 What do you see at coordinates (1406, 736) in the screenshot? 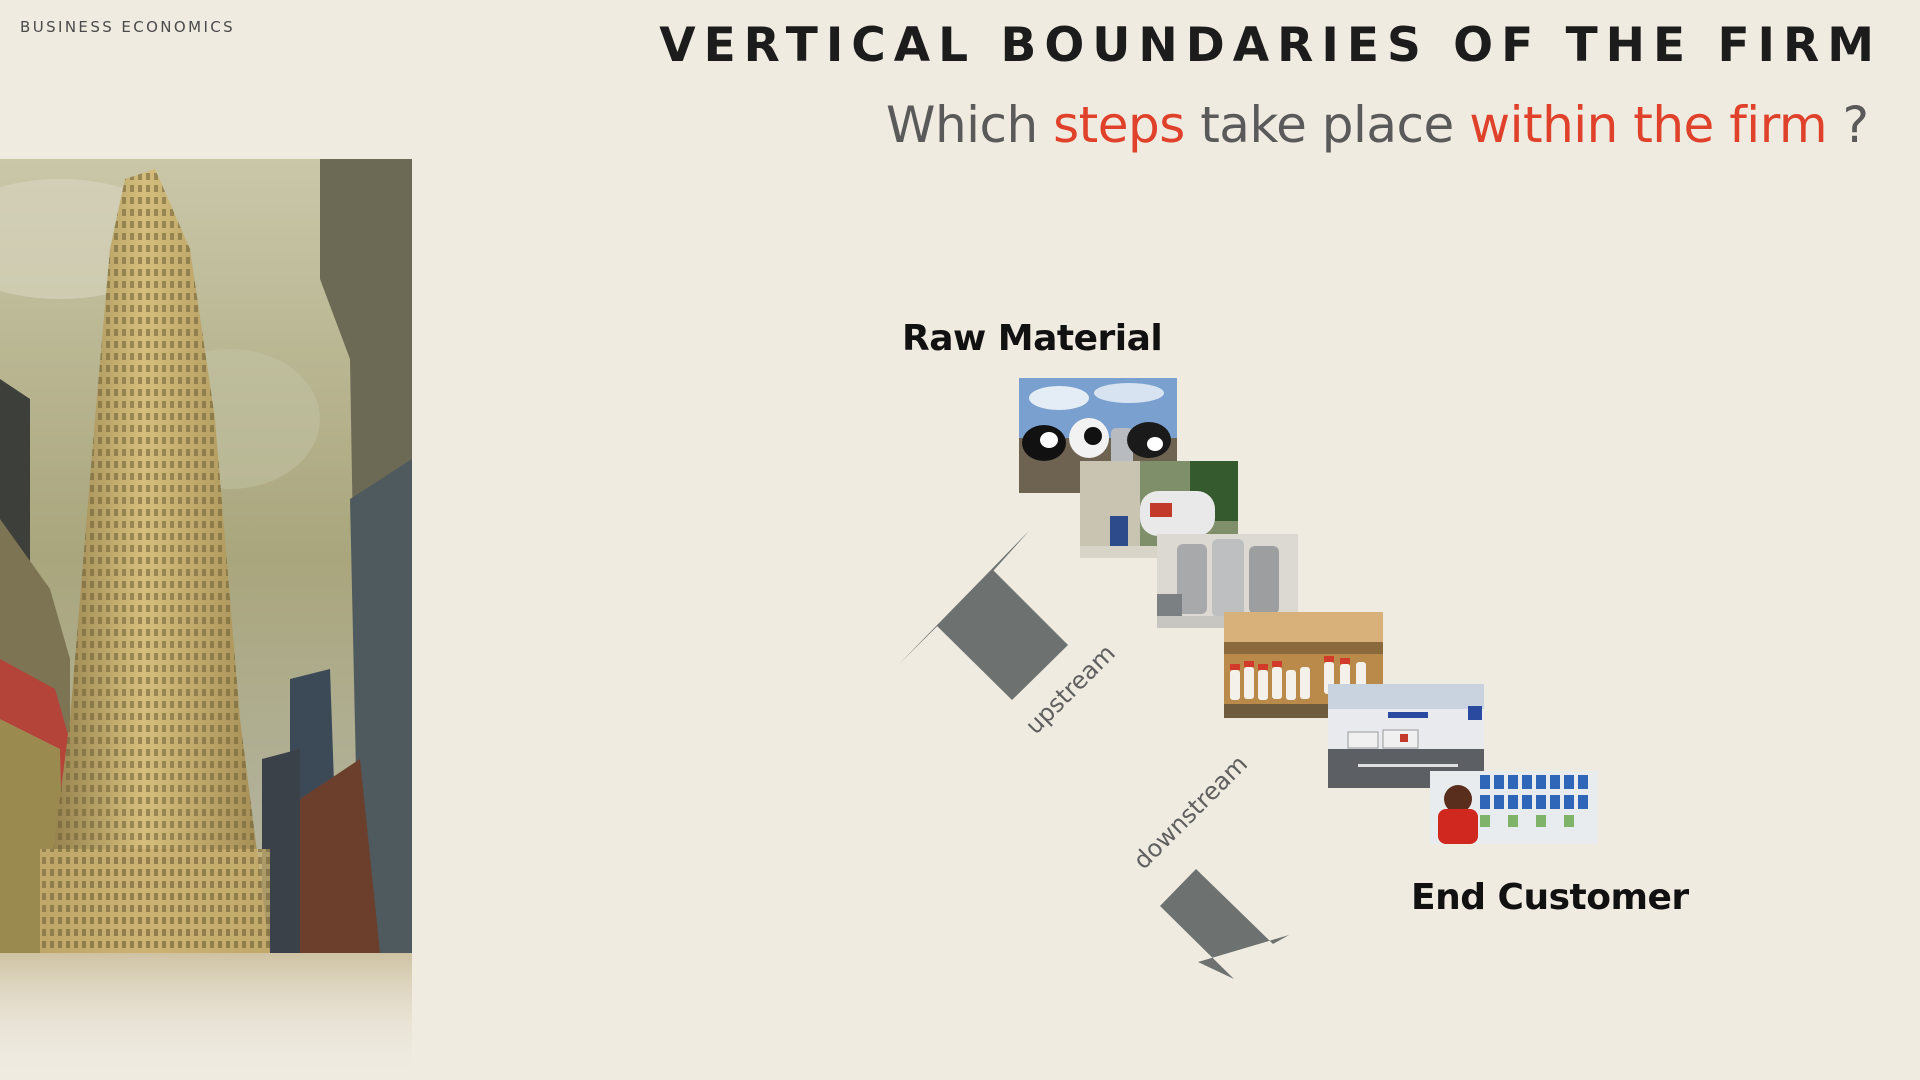
I see `step-photo-warehouse` at bounding box center [1406, 736].